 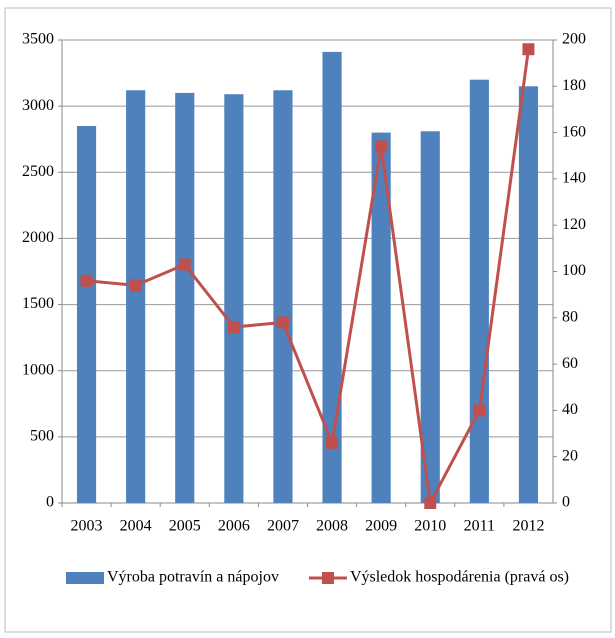 What do you see at coordinates (574, 178) in the screenshot?
I see `y2-tick-label: 140` at bounding box center [574, 178].